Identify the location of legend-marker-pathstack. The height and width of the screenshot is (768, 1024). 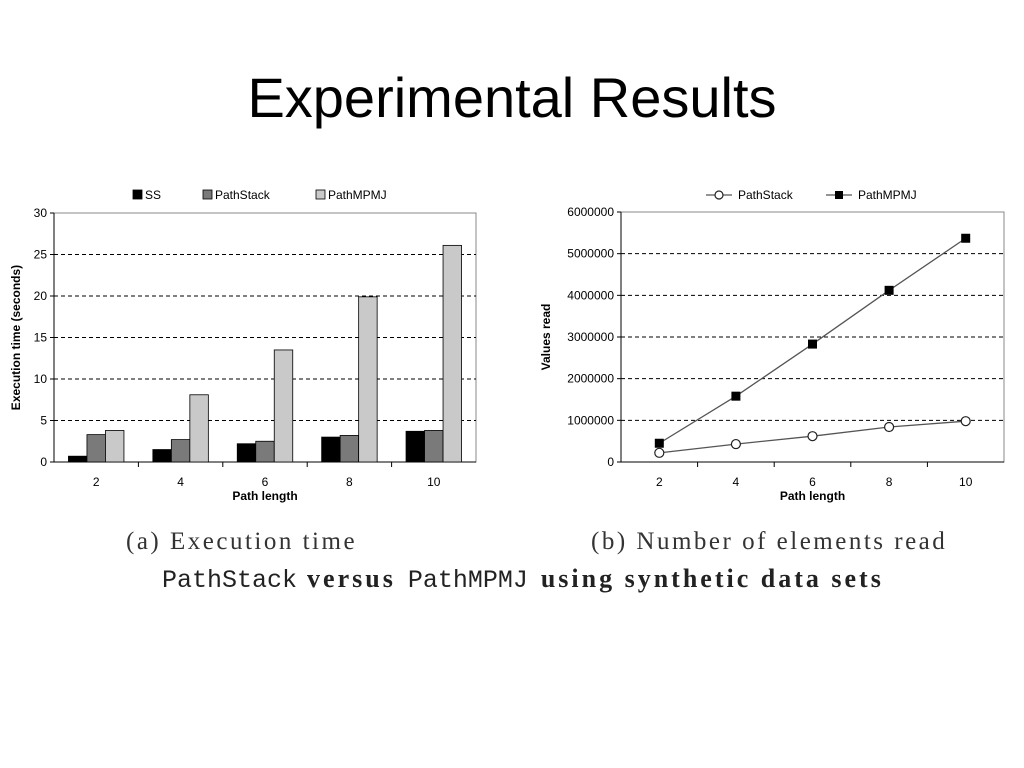
(719, 195).